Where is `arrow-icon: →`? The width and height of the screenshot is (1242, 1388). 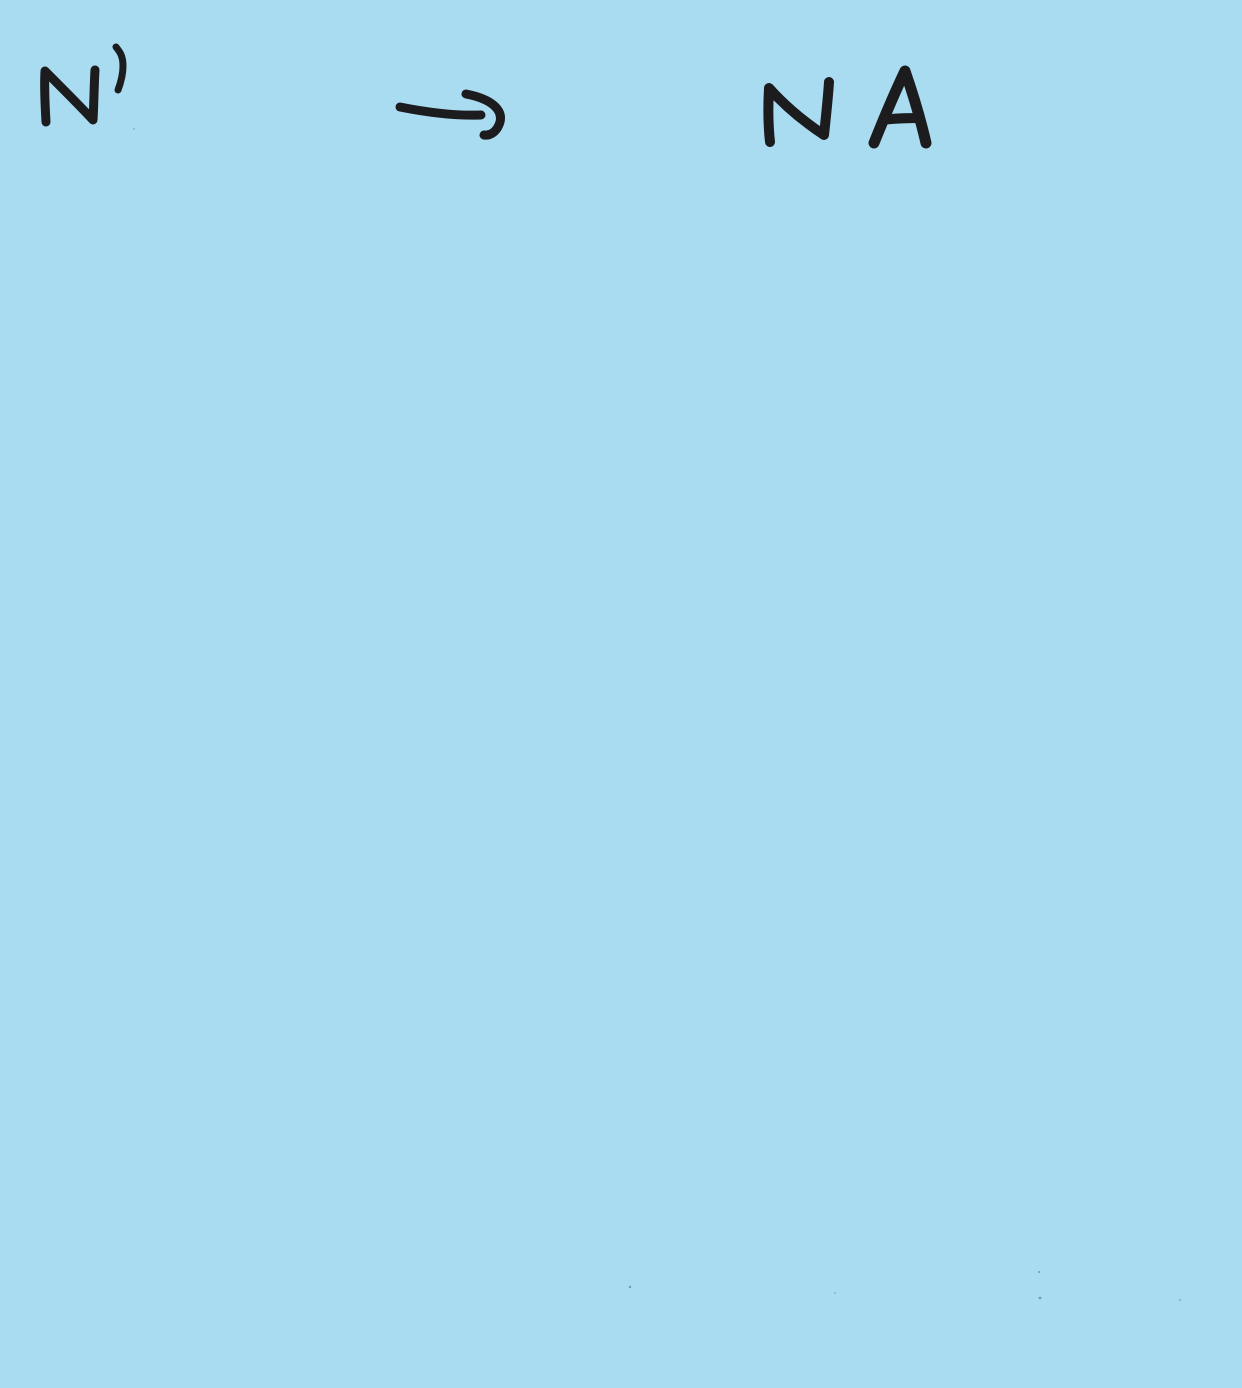
arrow-icon: → is located at coordinates (450, 114).